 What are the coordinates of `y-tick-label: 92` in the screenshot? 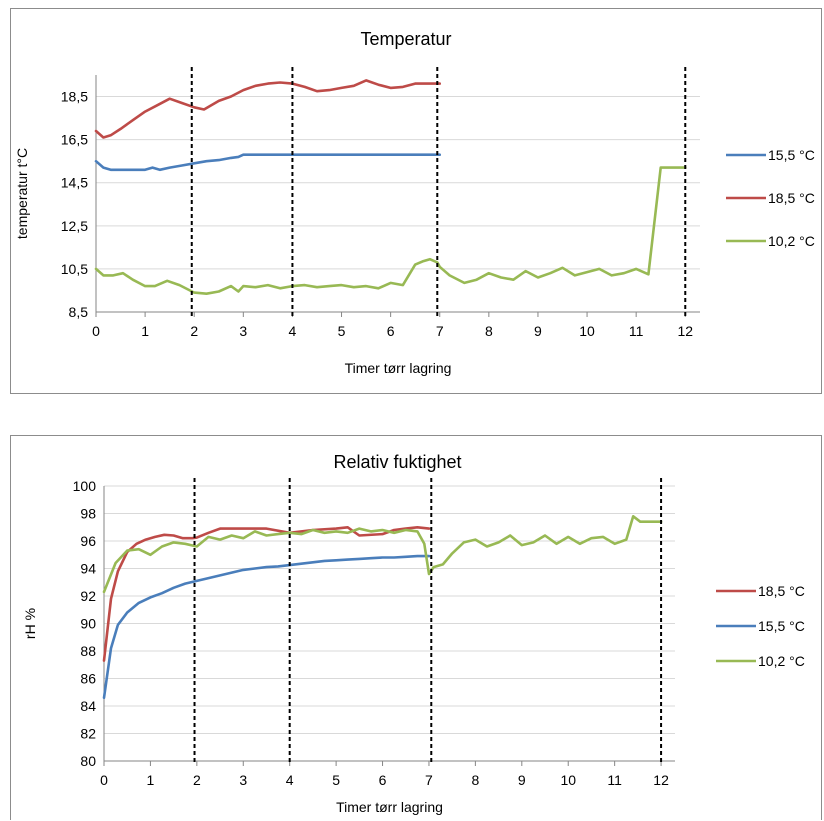 It's located at (88, 596).